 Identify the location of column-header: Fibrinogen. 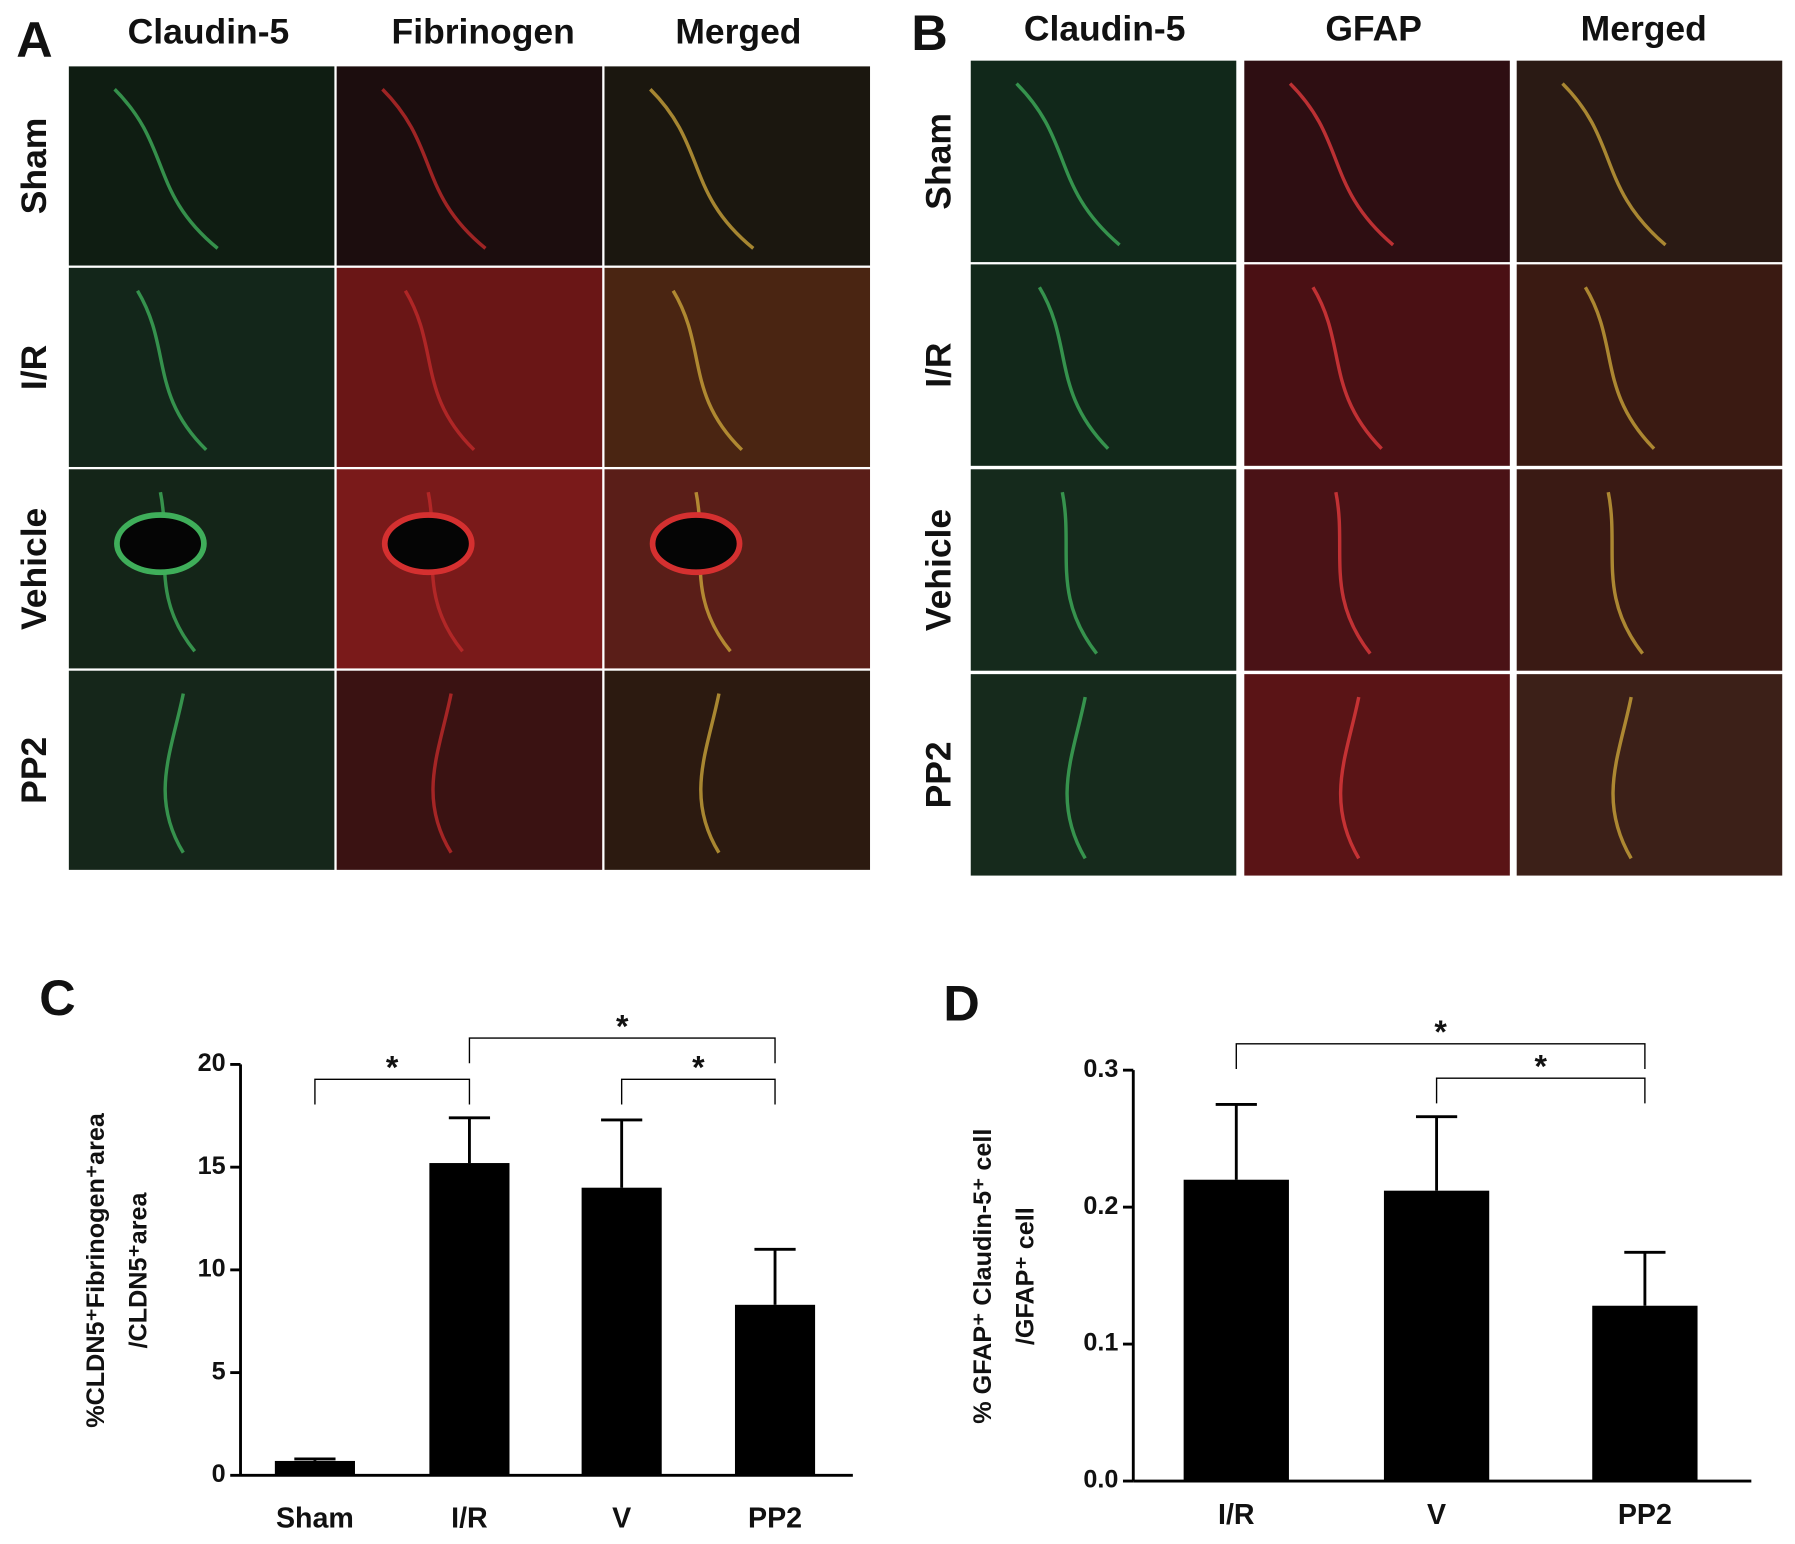
(483, 32).